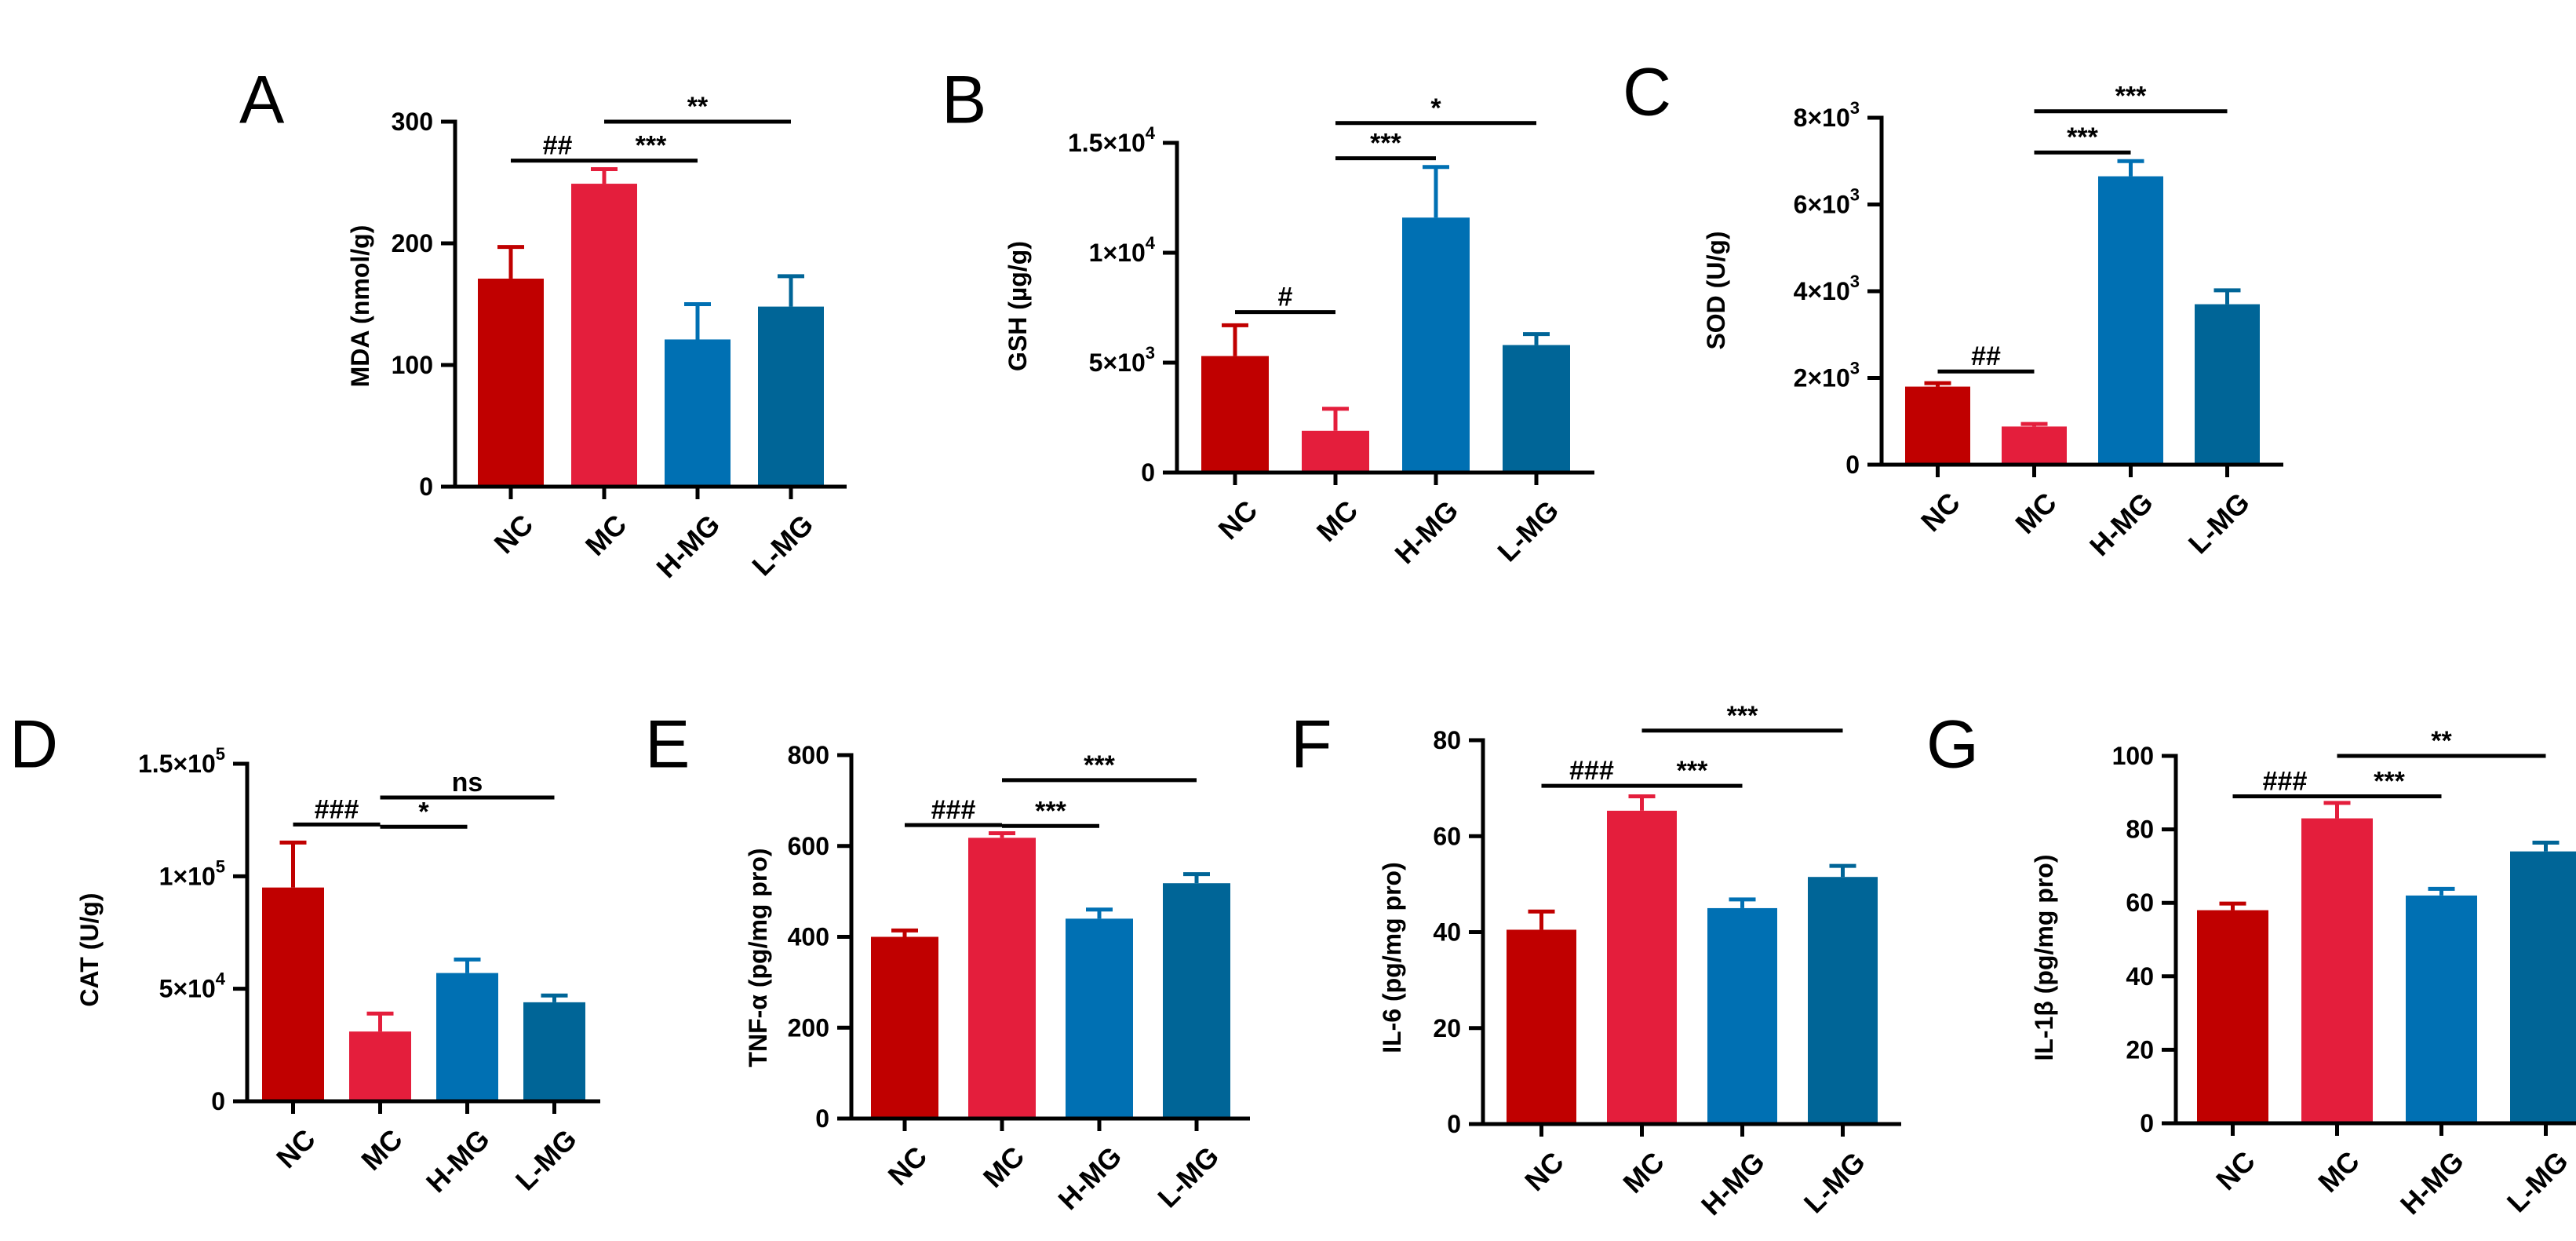 Image resolution: width=2576 pixels, height=1241 pixels. Describe the element at coordinates (1986, 356) in the screenshot. I see `significance-label-C: ##` at that location.